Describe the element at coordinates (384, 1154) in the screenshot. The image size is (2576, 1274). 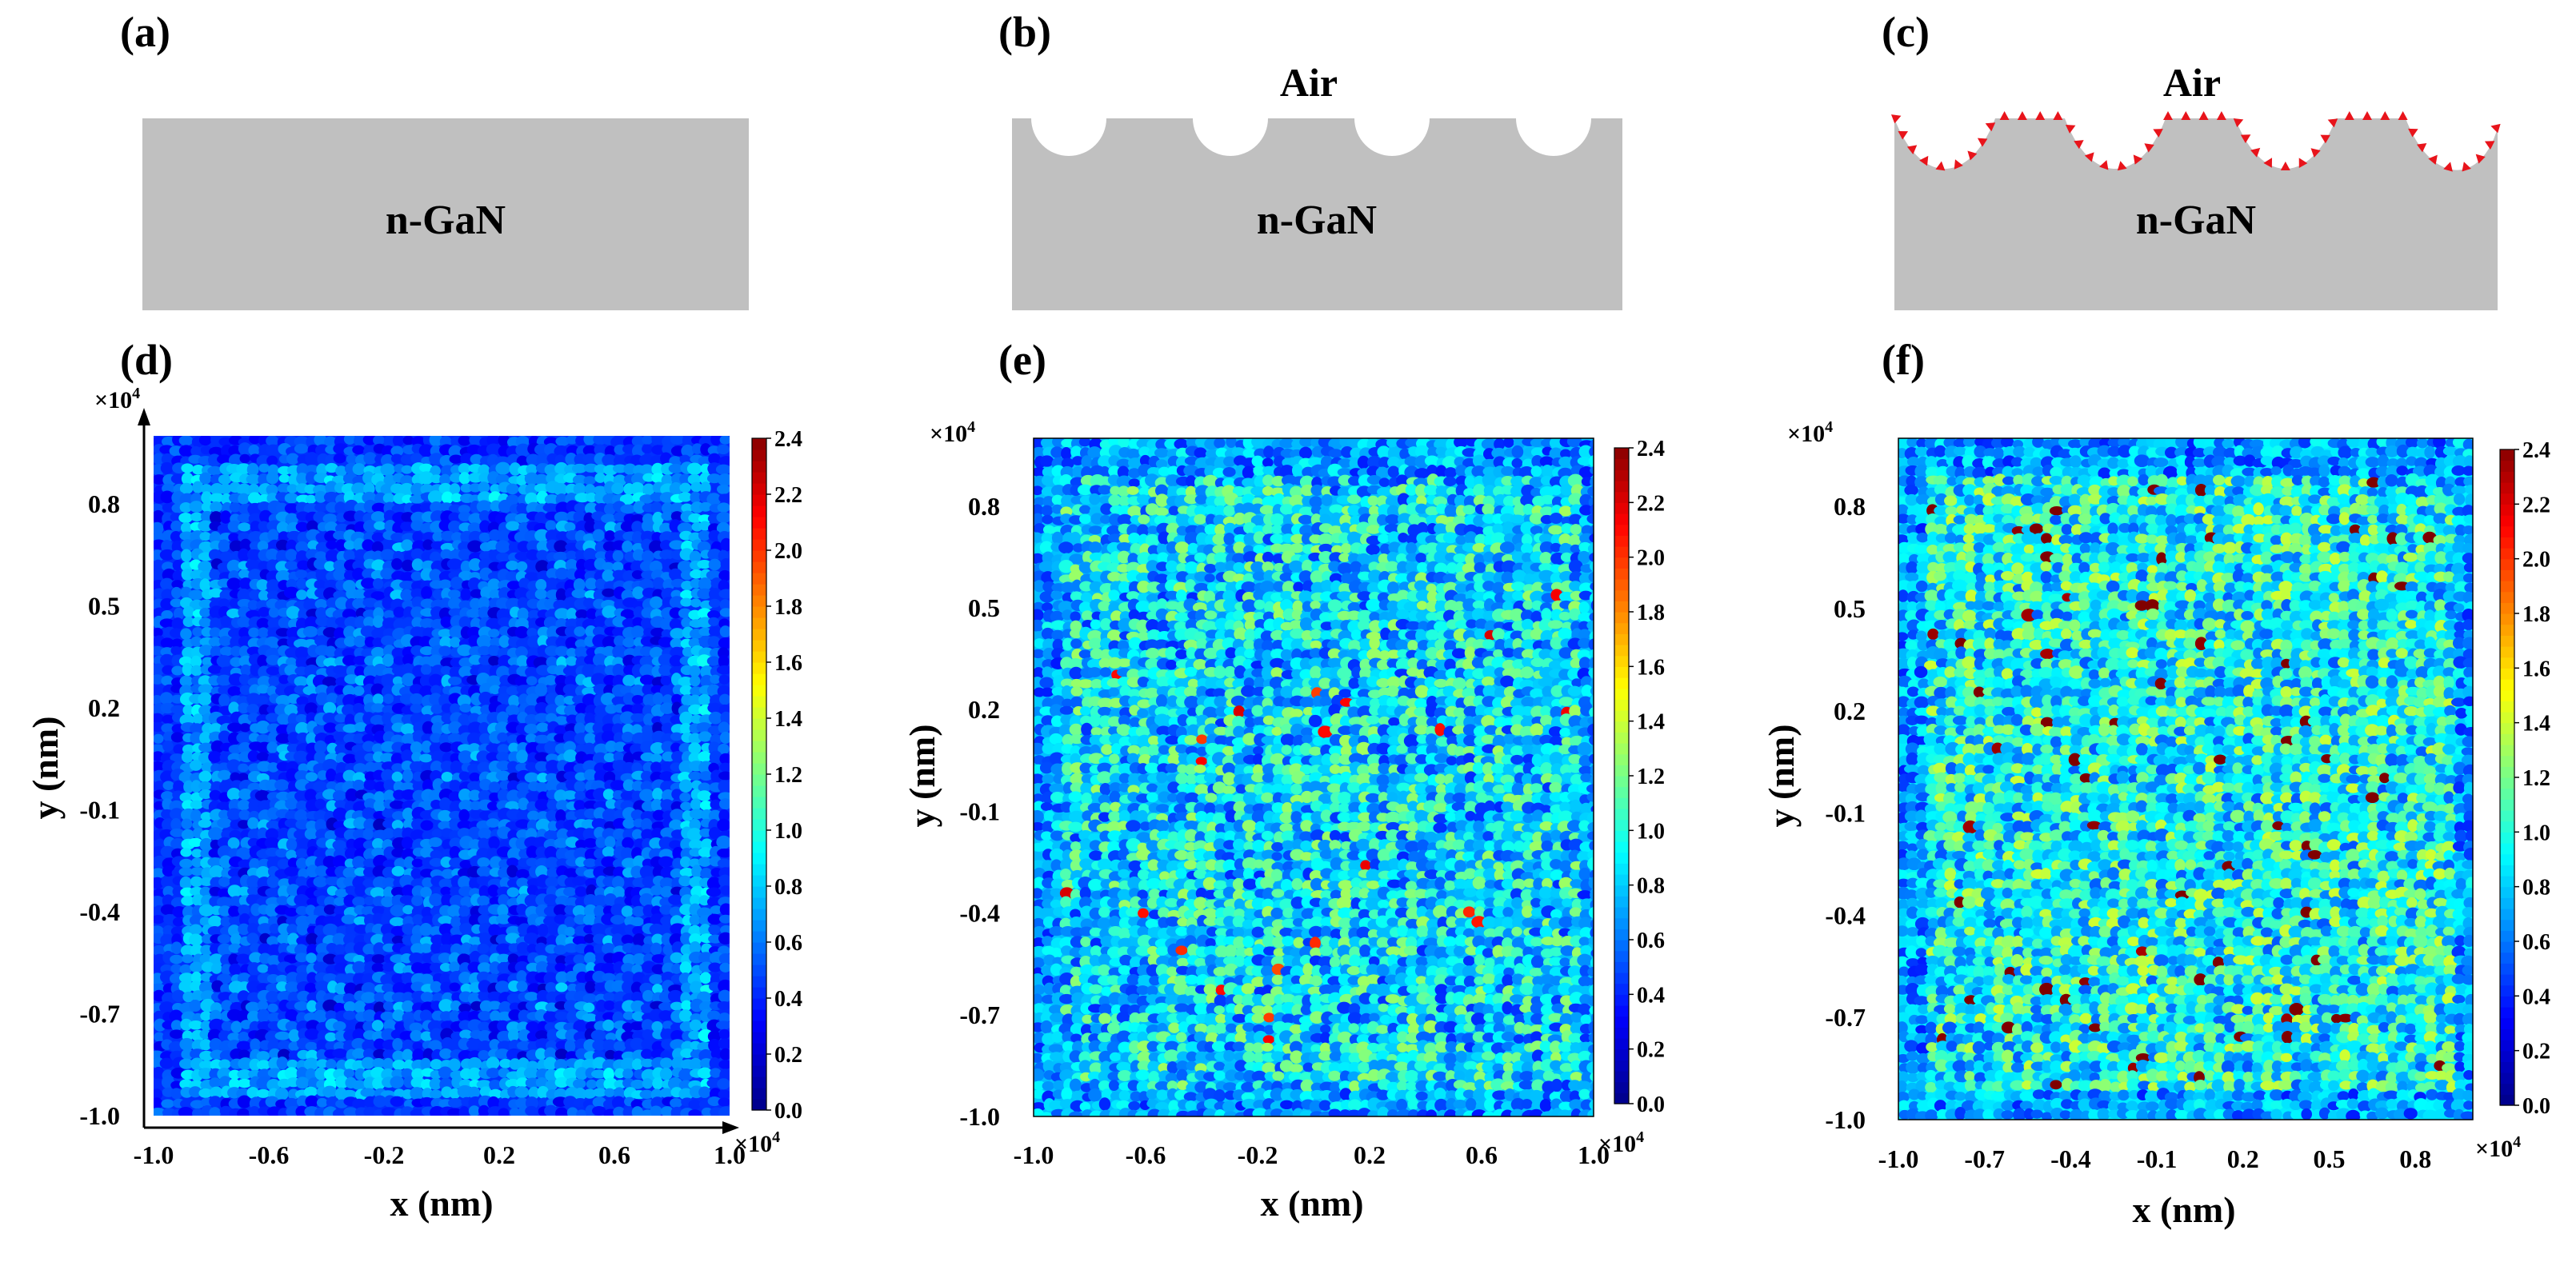
I see `x-tick-label: -0.2` at that location.